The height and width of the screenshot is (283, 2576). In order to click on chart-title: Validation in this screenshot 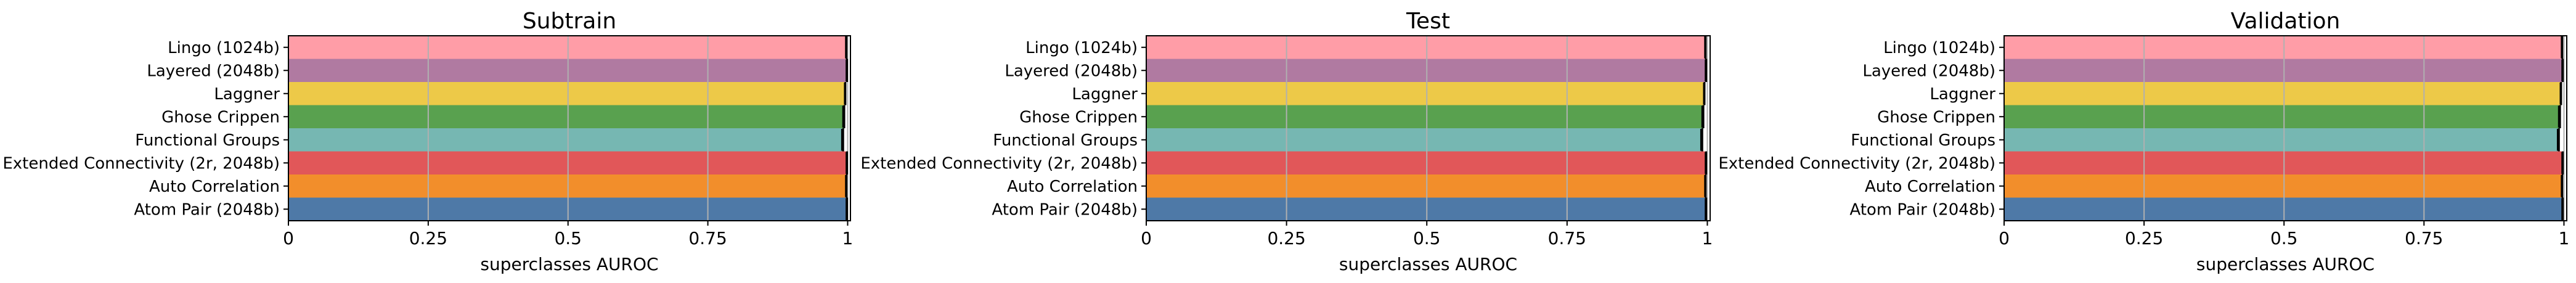, I will do `click(2286, 21)`.